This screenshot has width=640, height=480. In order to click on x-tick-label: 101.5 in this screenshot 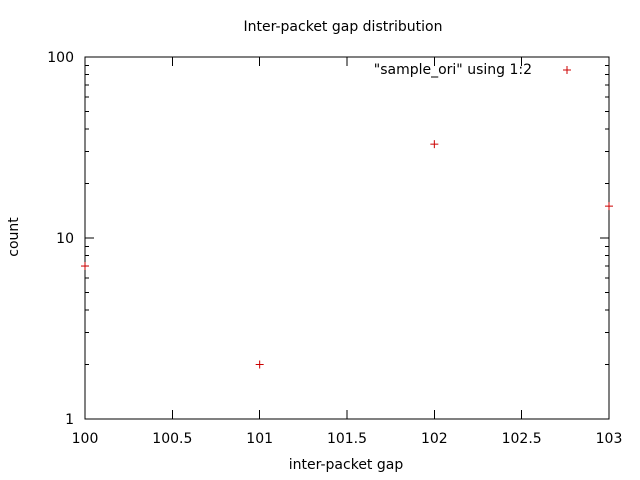, I will do `click(347, 439)`.